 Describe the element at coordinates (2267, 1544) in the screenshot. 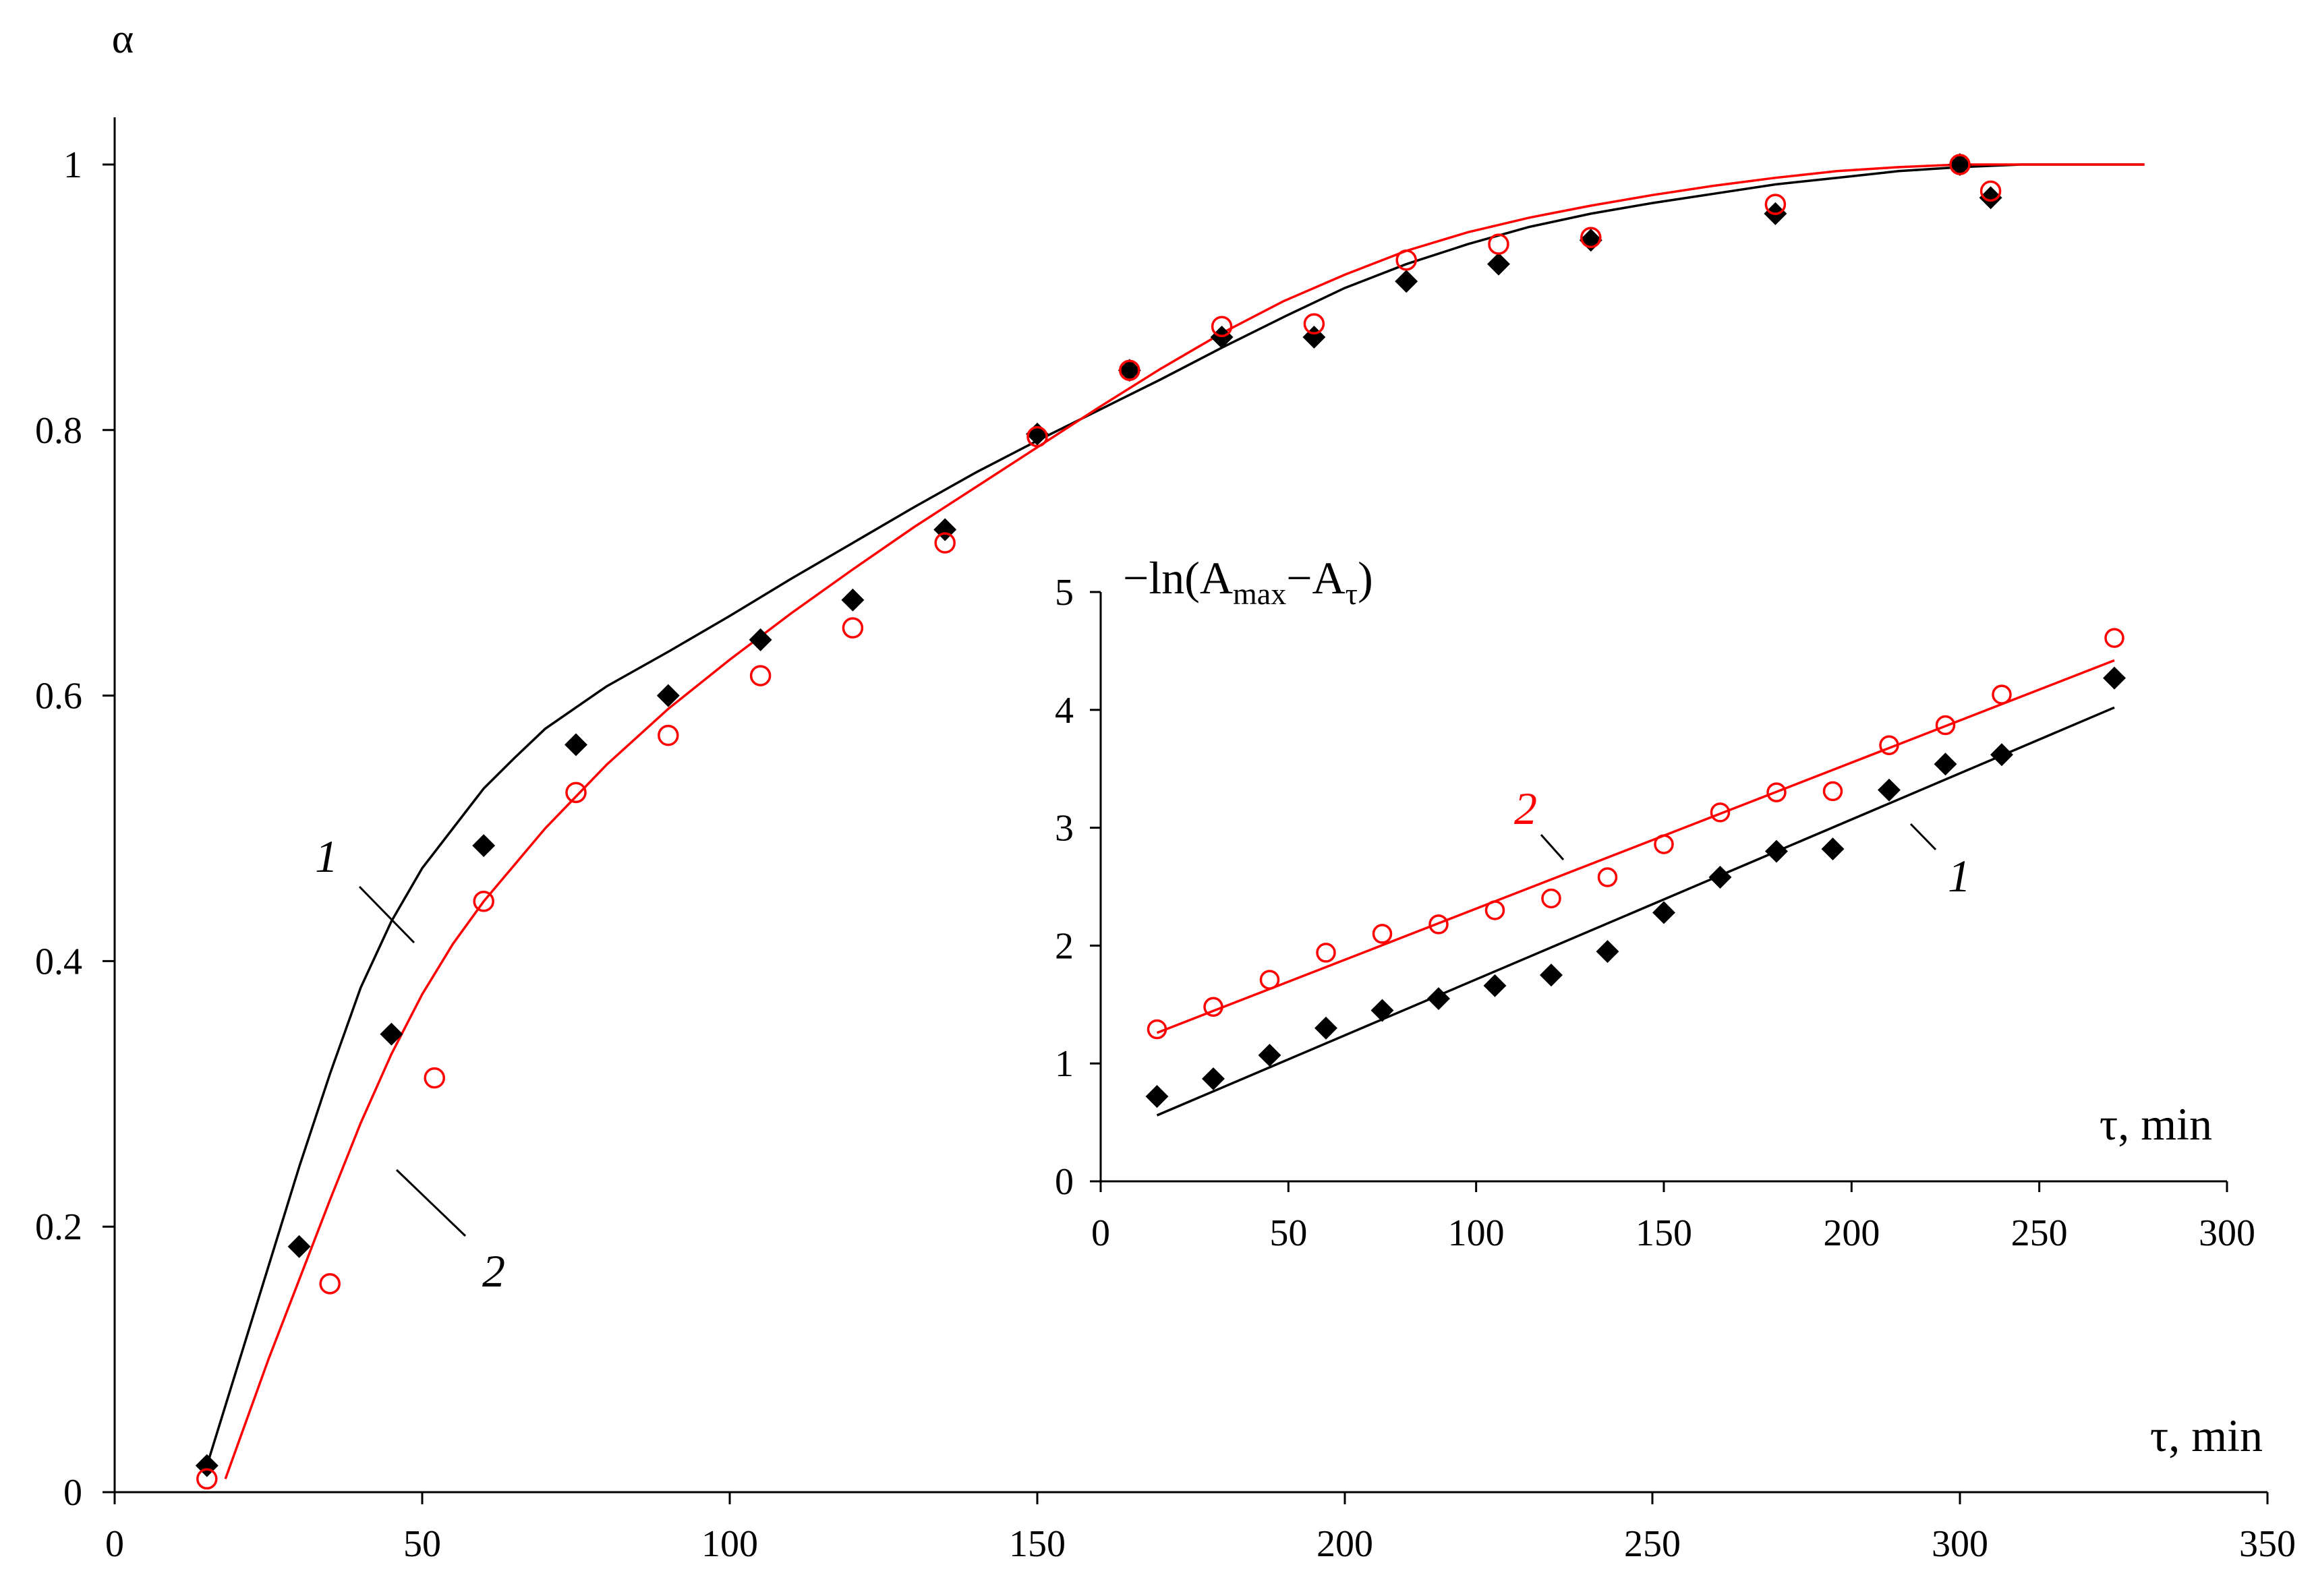

I see `main-x-tick-label: 350` at that location.